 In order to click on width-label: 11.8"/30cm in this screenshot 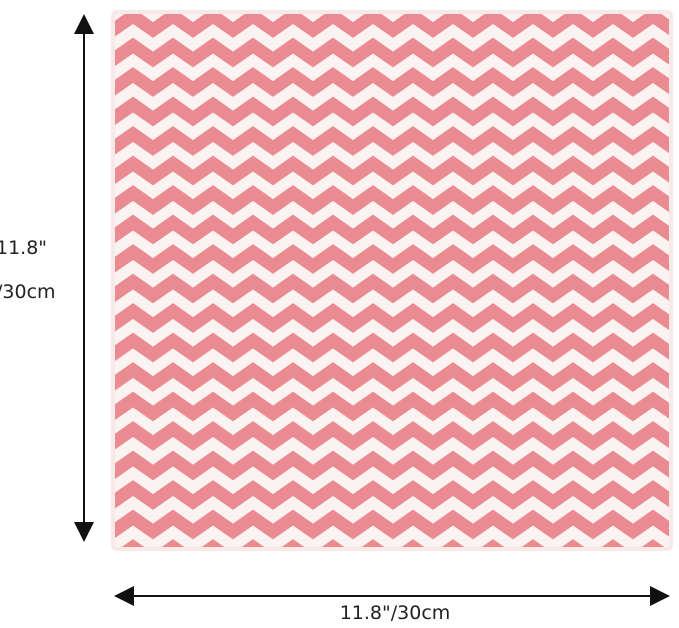, I will do `click(395, 613)`.